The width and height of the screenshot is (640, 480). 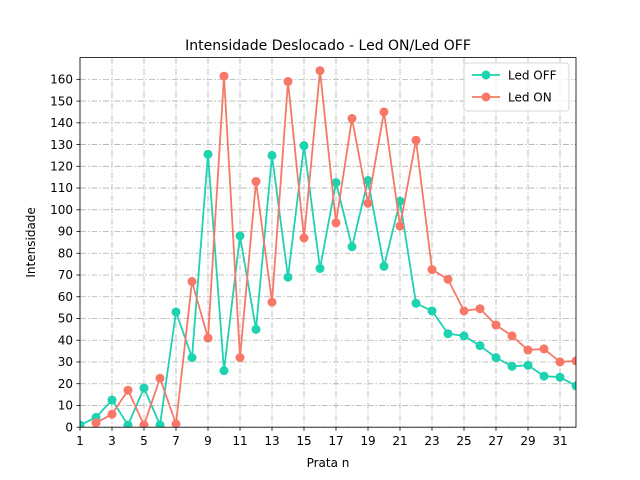 I want to click on y-tick-label: 30, so click(x=65, y=362).